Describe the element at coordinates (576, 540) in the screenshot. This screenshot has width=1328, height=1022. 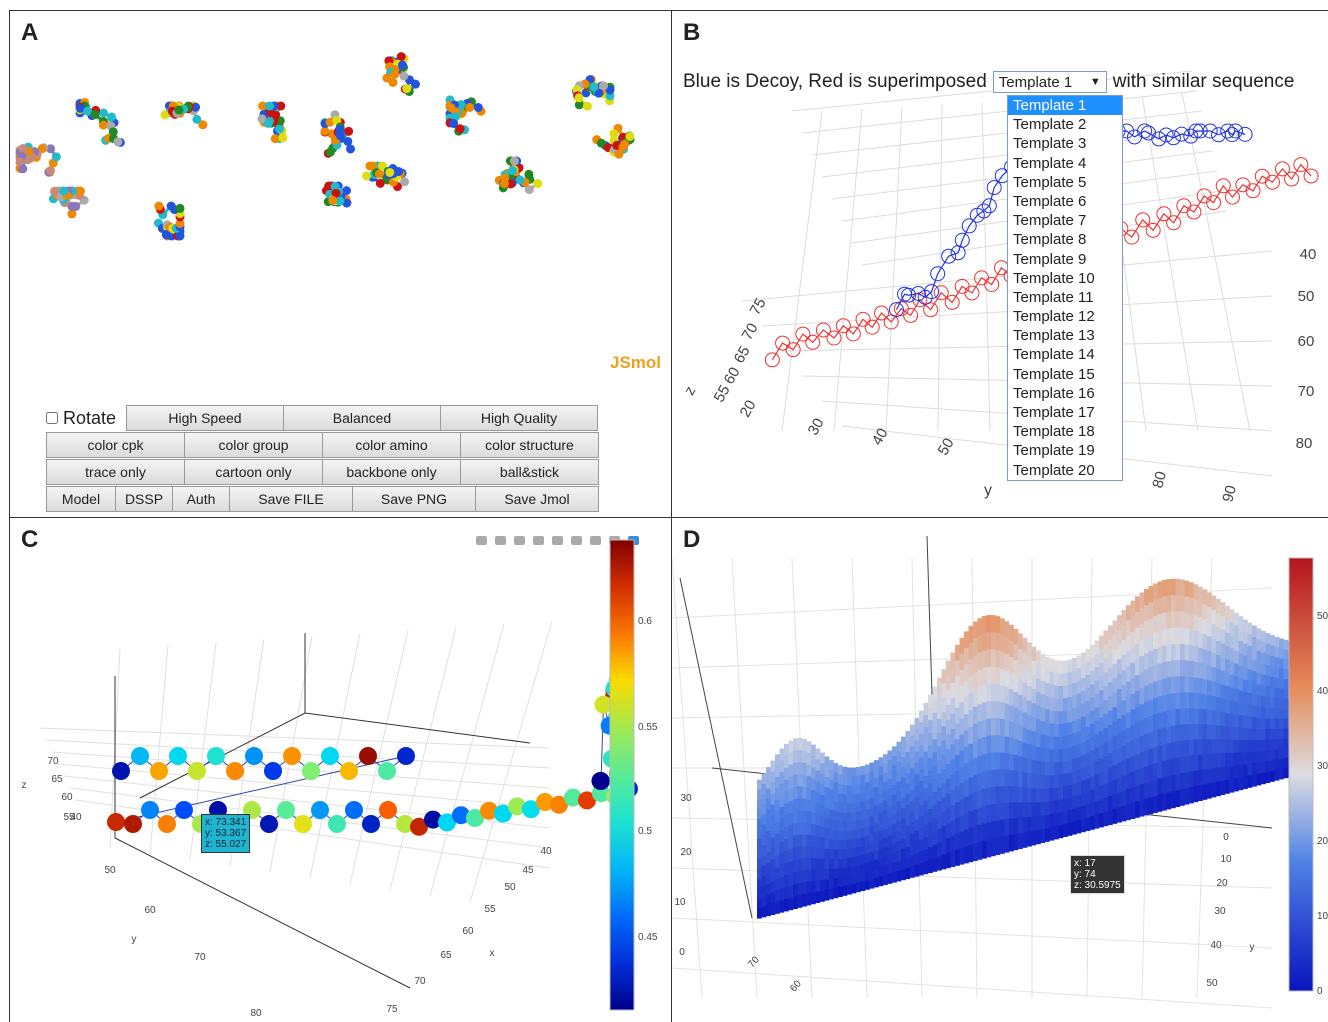
I see `home-icon` at that location.